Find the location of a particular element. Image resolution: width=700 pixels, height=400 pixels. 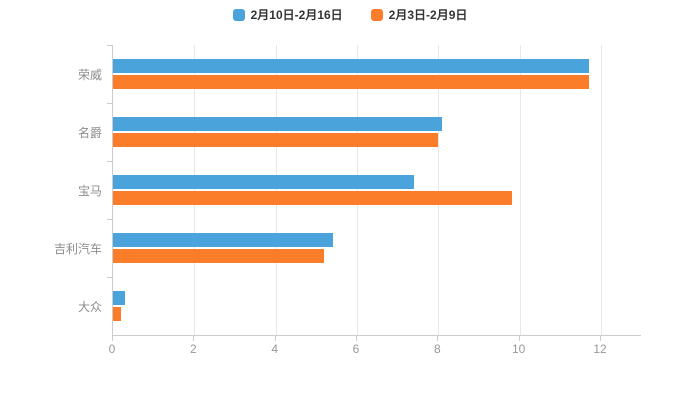

y-axis-category-label: 吉利汽车 is located at coordinates (77, 248).